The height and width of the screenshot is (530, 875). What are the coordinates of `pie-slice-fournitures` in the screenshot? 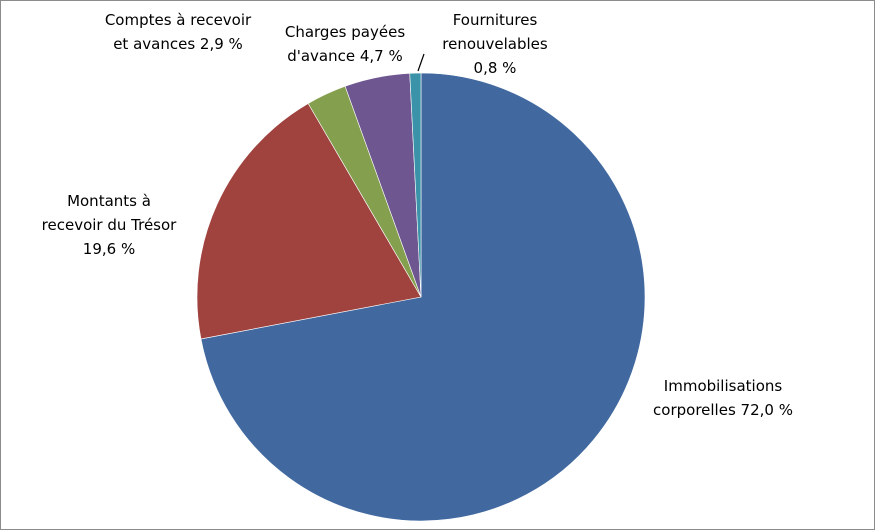 It's located at (415, 185).